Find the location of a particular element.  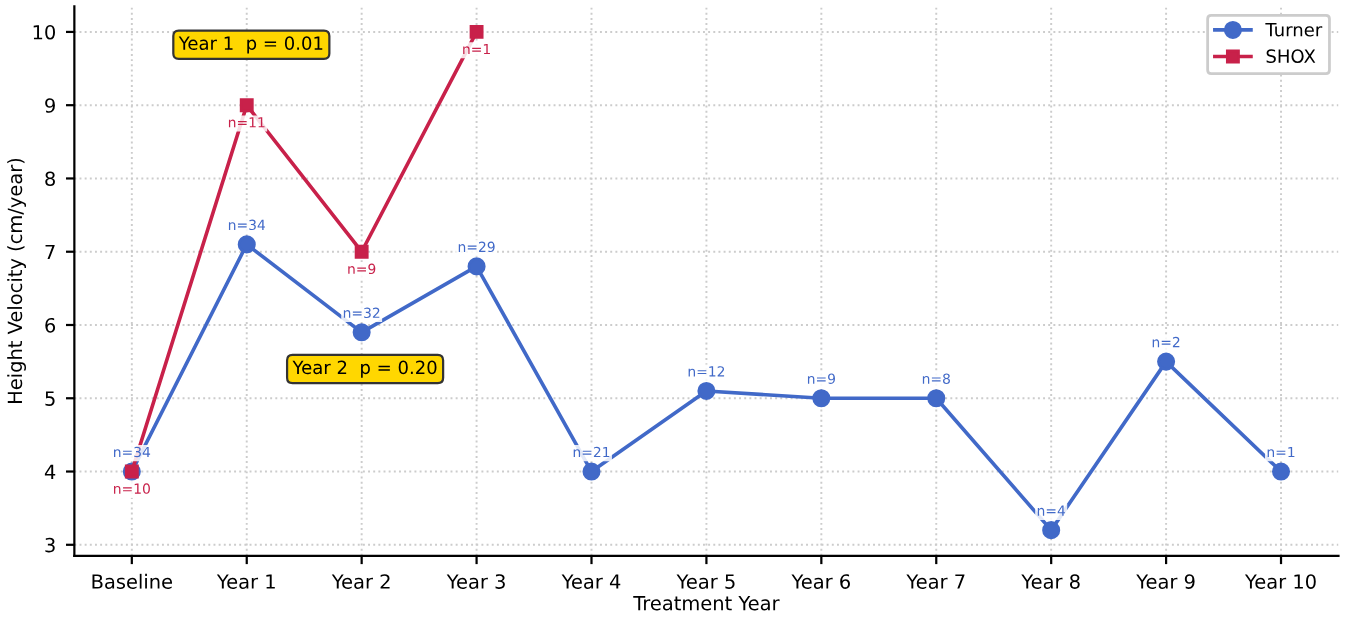

x-axis-title: Treatment Year is located at coordinates (706, 603).